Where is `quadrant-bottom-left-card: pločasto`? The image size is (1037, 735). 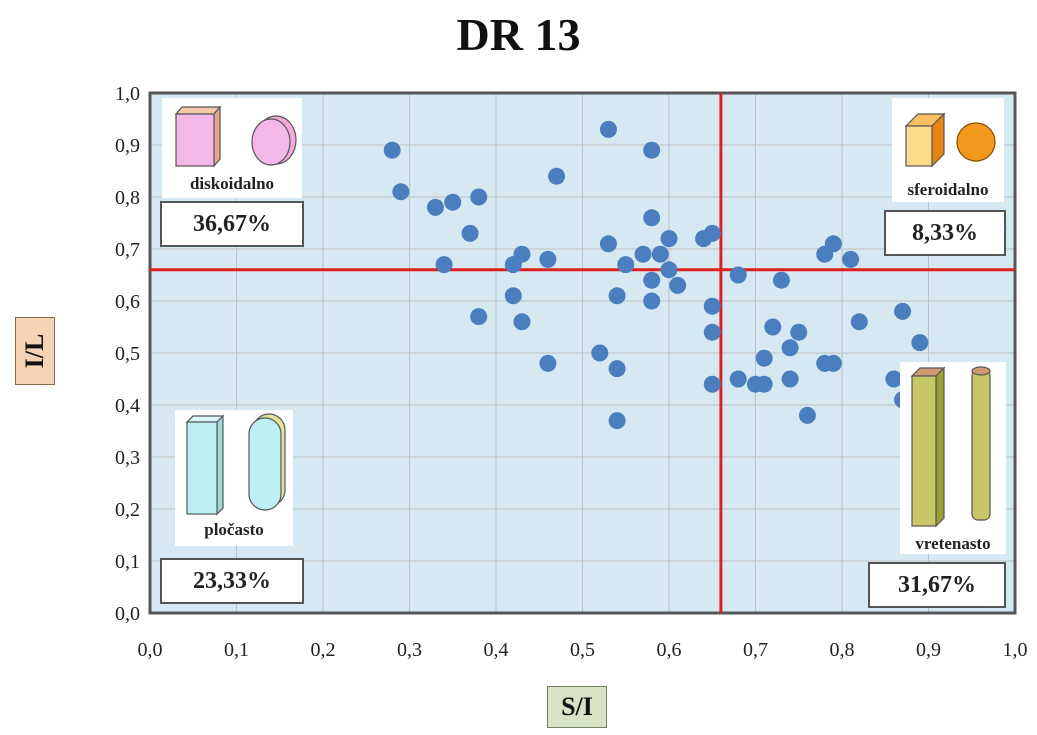
quadrant-bottom-left-card: pločasto is located at coordinates (234, 478).